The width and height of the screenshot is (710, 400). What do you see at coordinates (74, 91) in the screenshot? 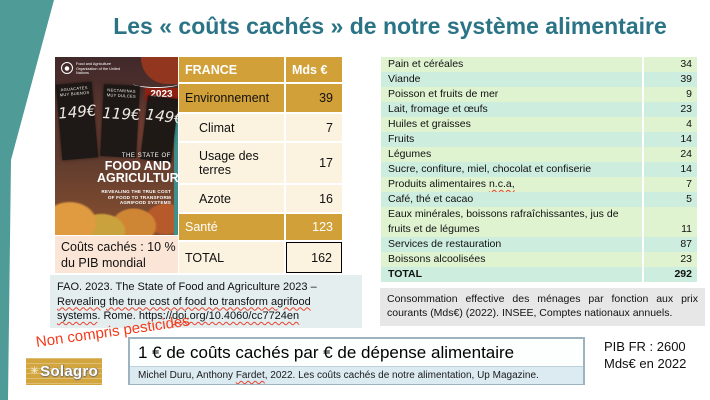
I see `chalkboard-text: AGUACATES MUY BUENOS` at bounding box center [74, 91].